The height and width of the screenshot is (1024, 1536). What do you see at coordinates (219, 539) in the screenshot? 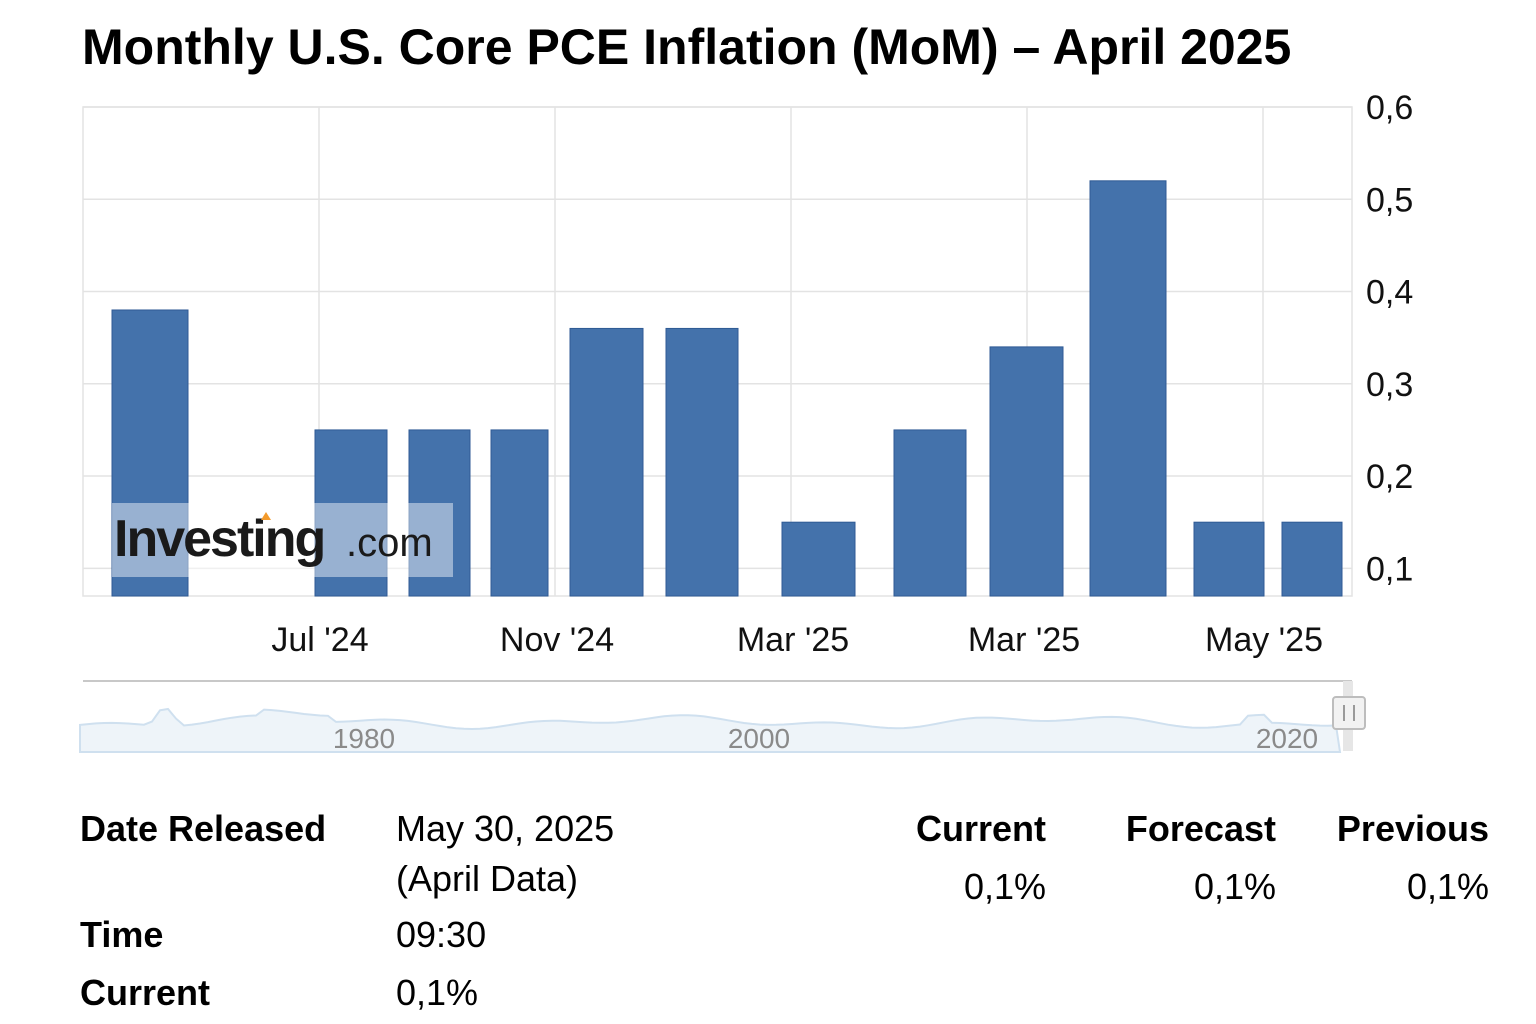
I see `watermark-brand: Investing` at bounding box center [219, 539].